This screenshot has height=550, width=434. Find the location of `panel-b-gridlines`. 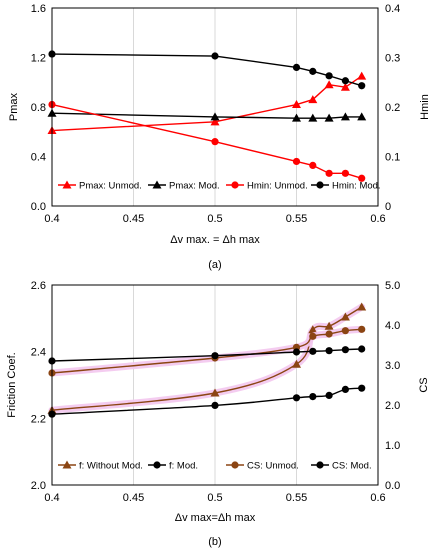

panel-b-gridlines is located at coordinates (215, 385).